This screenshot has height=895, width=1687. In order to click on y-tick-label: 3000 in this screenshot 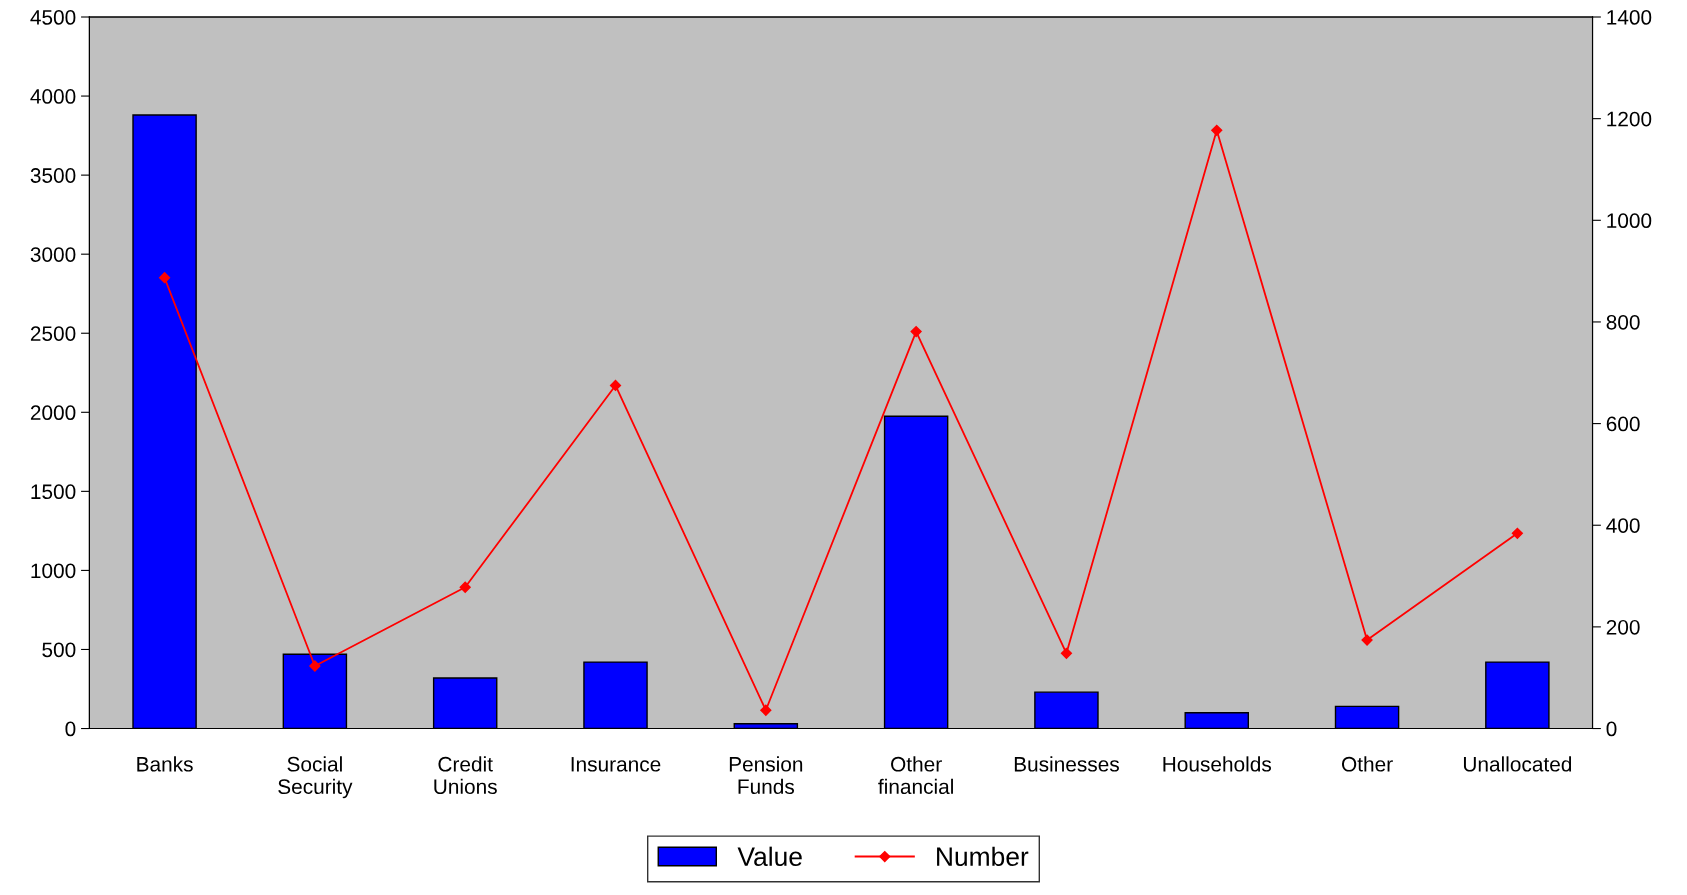, I will do `click(53, 254)`.